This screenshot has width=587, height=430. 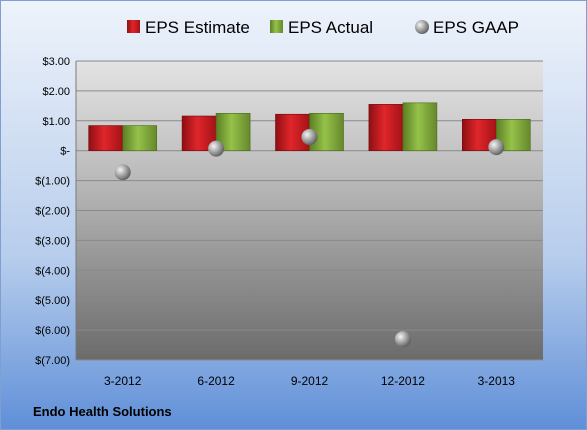 What do you see at coordinates (422, 27) in the screenshot?
I see `legend-swatch-gaap` at bounding box center [422, 27].